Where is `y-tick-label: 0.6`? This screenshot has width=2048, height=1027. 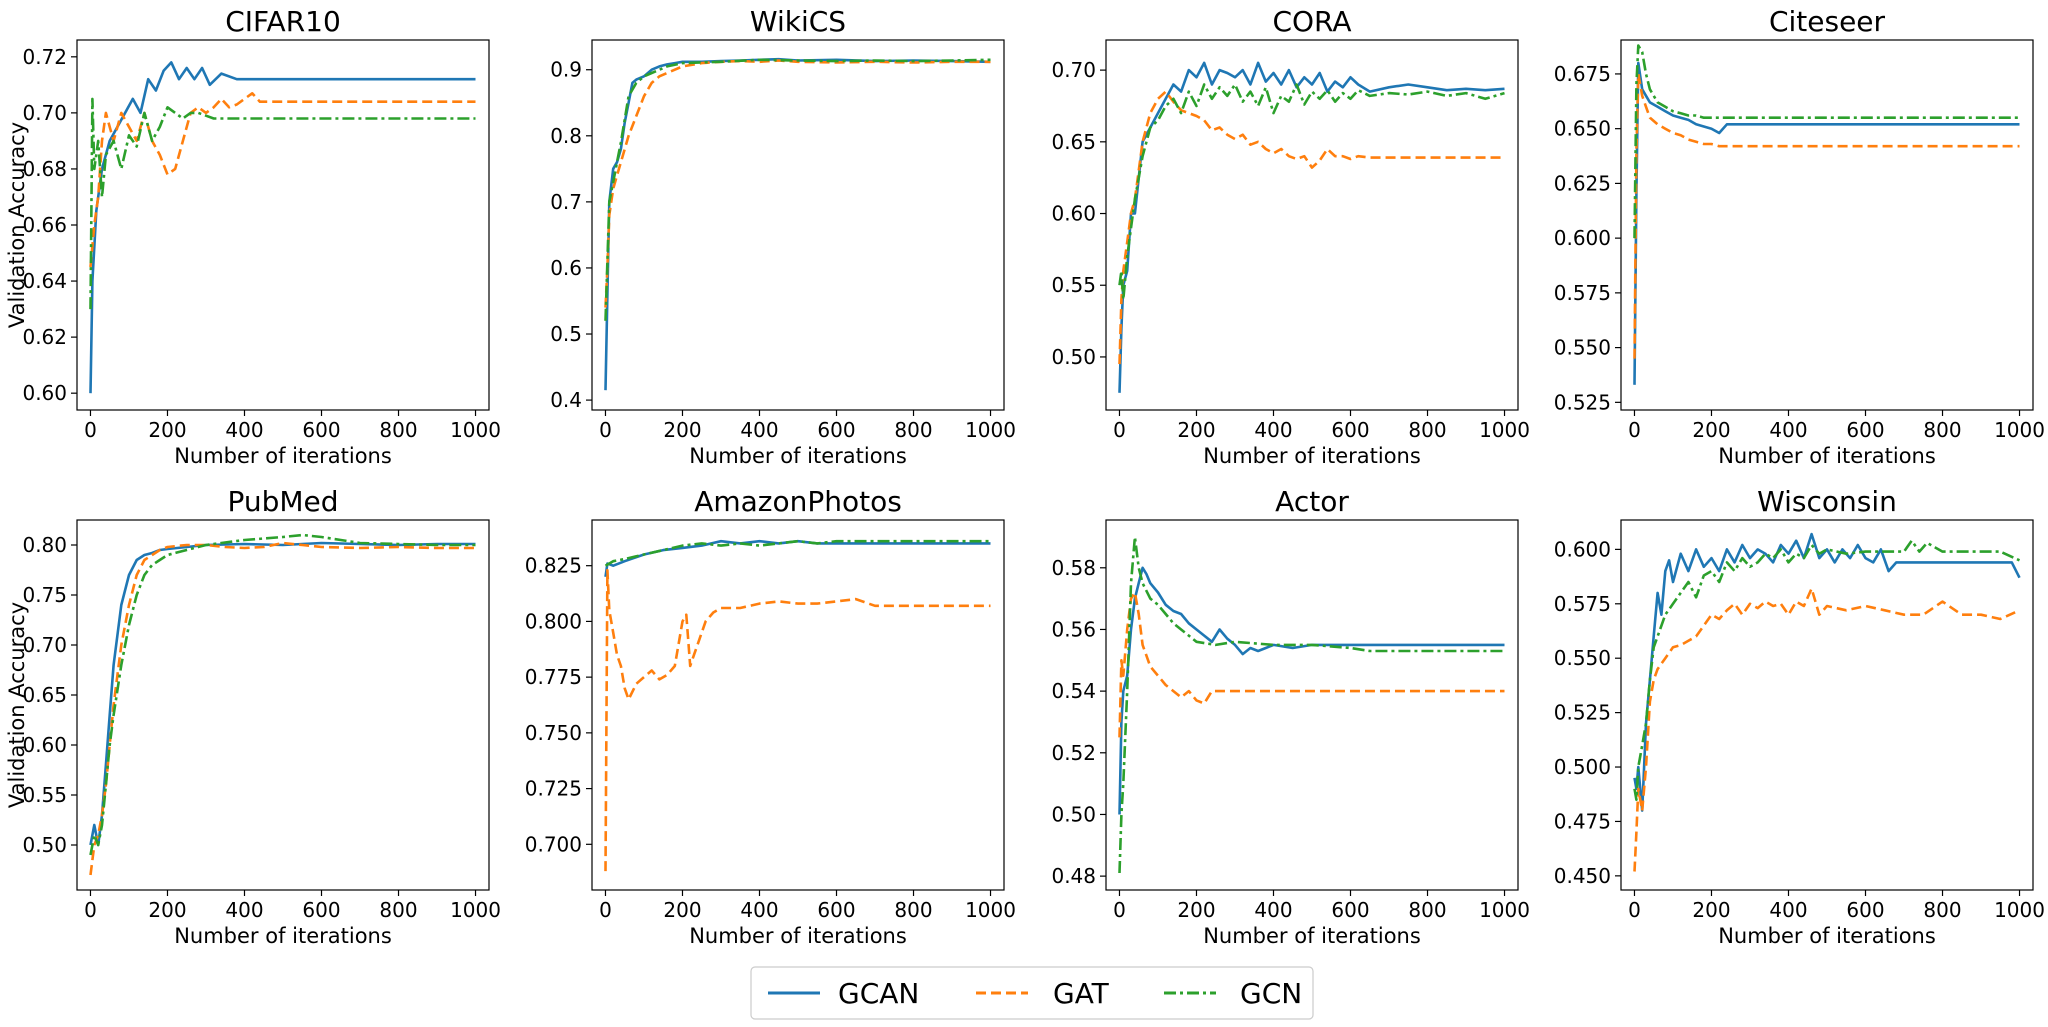 y-tick-label: 0.6 is located at coordinates (566, 268).